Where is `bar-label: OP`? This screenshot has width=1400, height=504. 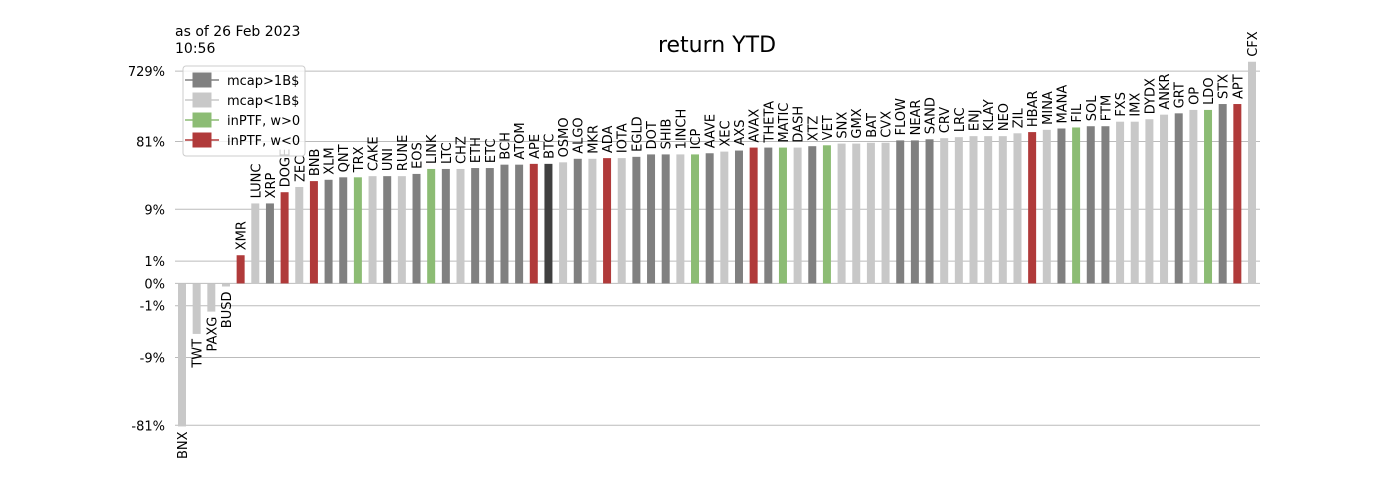 bar-label: OP is located at coordinates (1194, 96).